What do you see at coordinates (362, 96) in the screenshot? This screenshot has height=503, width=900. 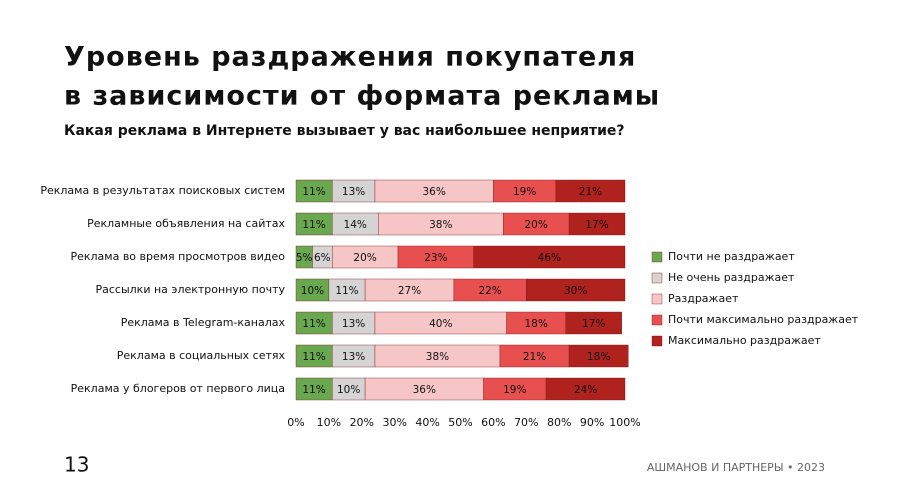 I see `title-line-2: в зависимости от формата рекламы` at bounding box center [362, 96].